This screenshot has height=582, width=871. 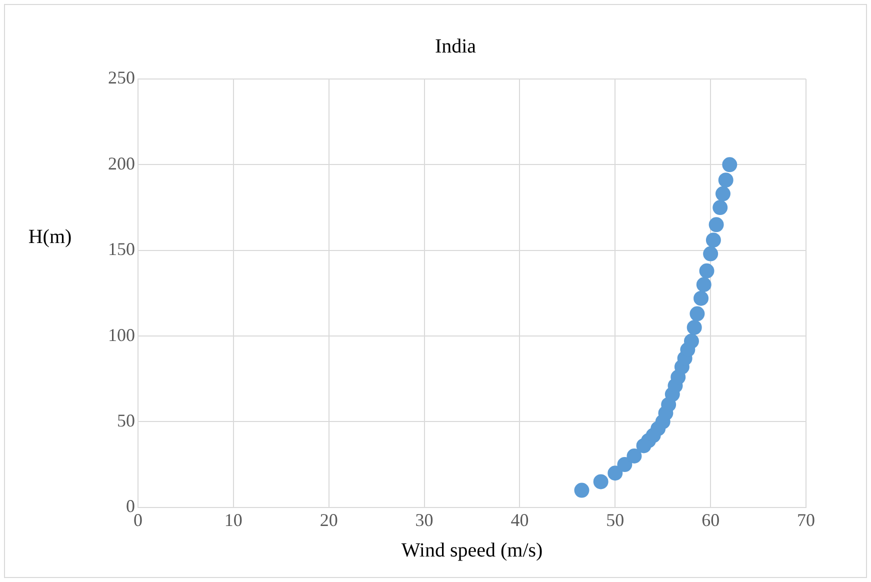 I want to click on x-tick-label: 30, so click(x=424, y=520).